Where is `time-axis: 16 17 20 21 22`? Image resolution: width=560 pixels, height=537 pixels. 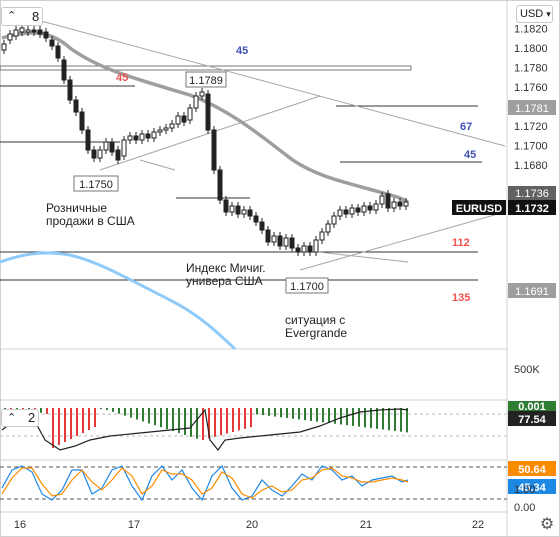 time-axis: 16 17 20 21 22 is located at coordinates (249, 525).